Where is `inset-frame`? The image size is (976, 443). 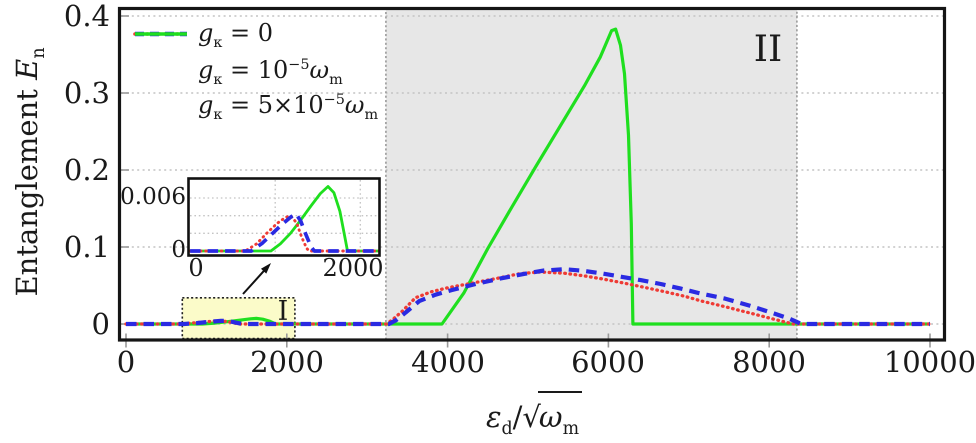 inset-frame is located at coordinates (284, 217).